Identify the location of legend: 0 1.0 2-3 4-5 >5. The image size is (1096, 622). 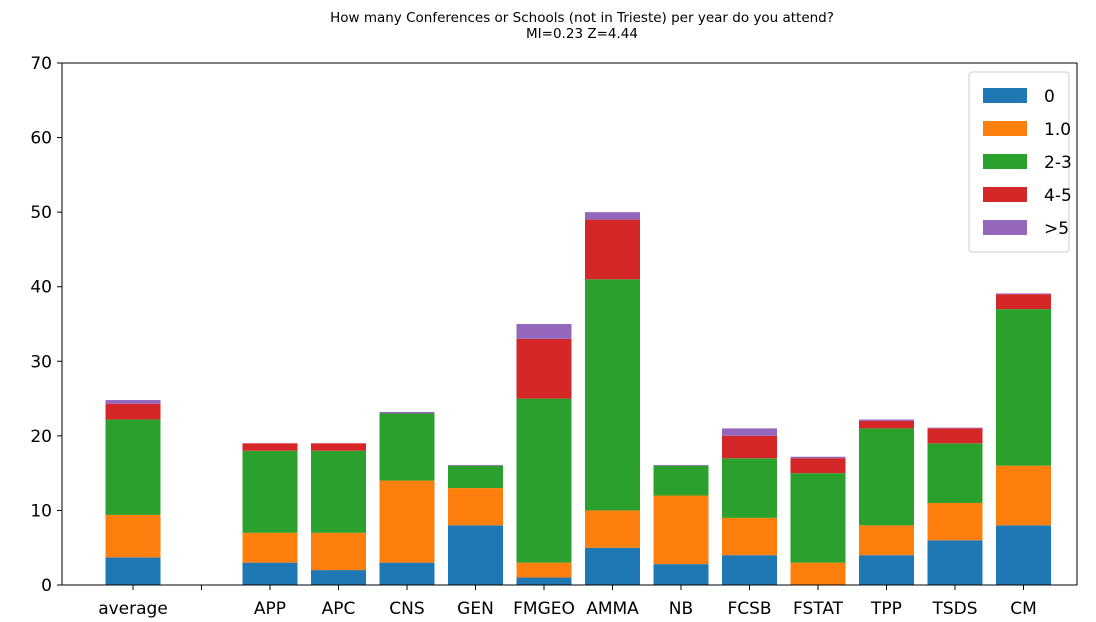
(1020, 162).